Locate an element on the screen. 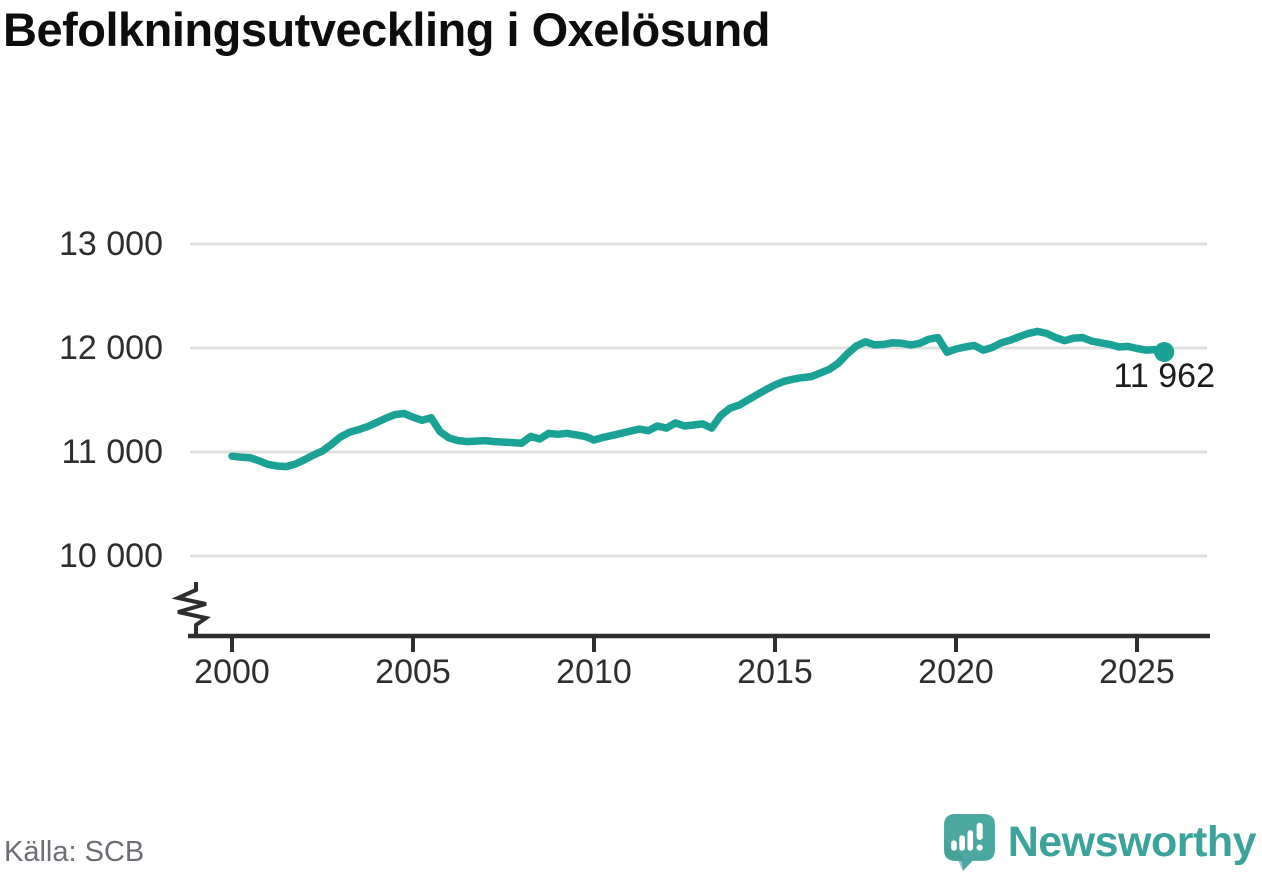 The height and width of the screenshot is (879, 1262). x-tick-label: 2020 is located at coordinates (956, 672).